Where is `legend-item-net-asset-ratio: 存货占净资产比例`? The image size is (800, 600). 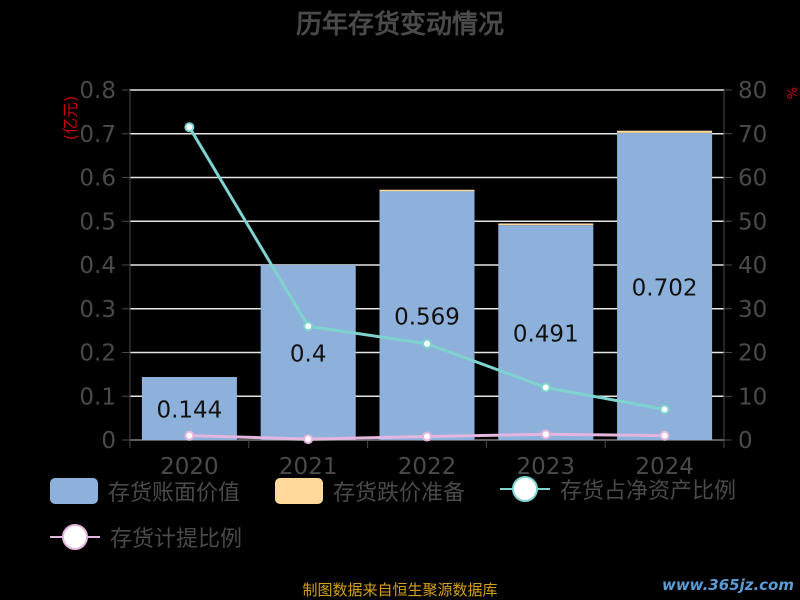
legend-item-net-asset-ratio: 存货占净资产比例 is located at coordinates (618, 489).